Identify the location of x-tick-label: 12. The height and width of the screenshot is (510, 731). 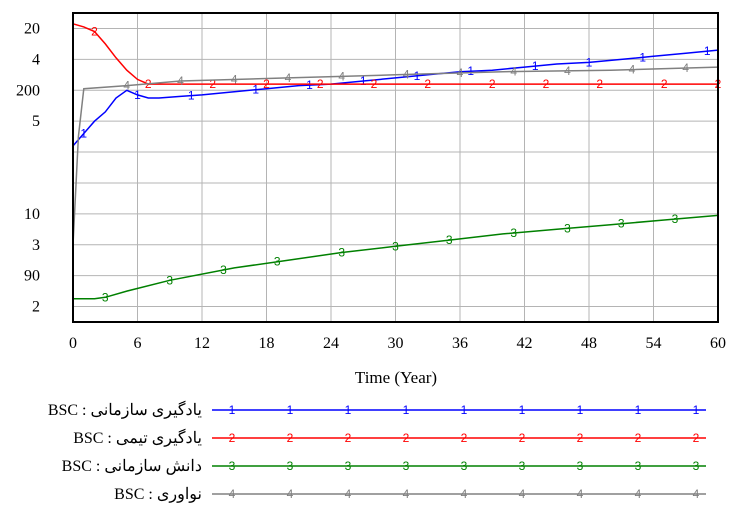
(202, 343).